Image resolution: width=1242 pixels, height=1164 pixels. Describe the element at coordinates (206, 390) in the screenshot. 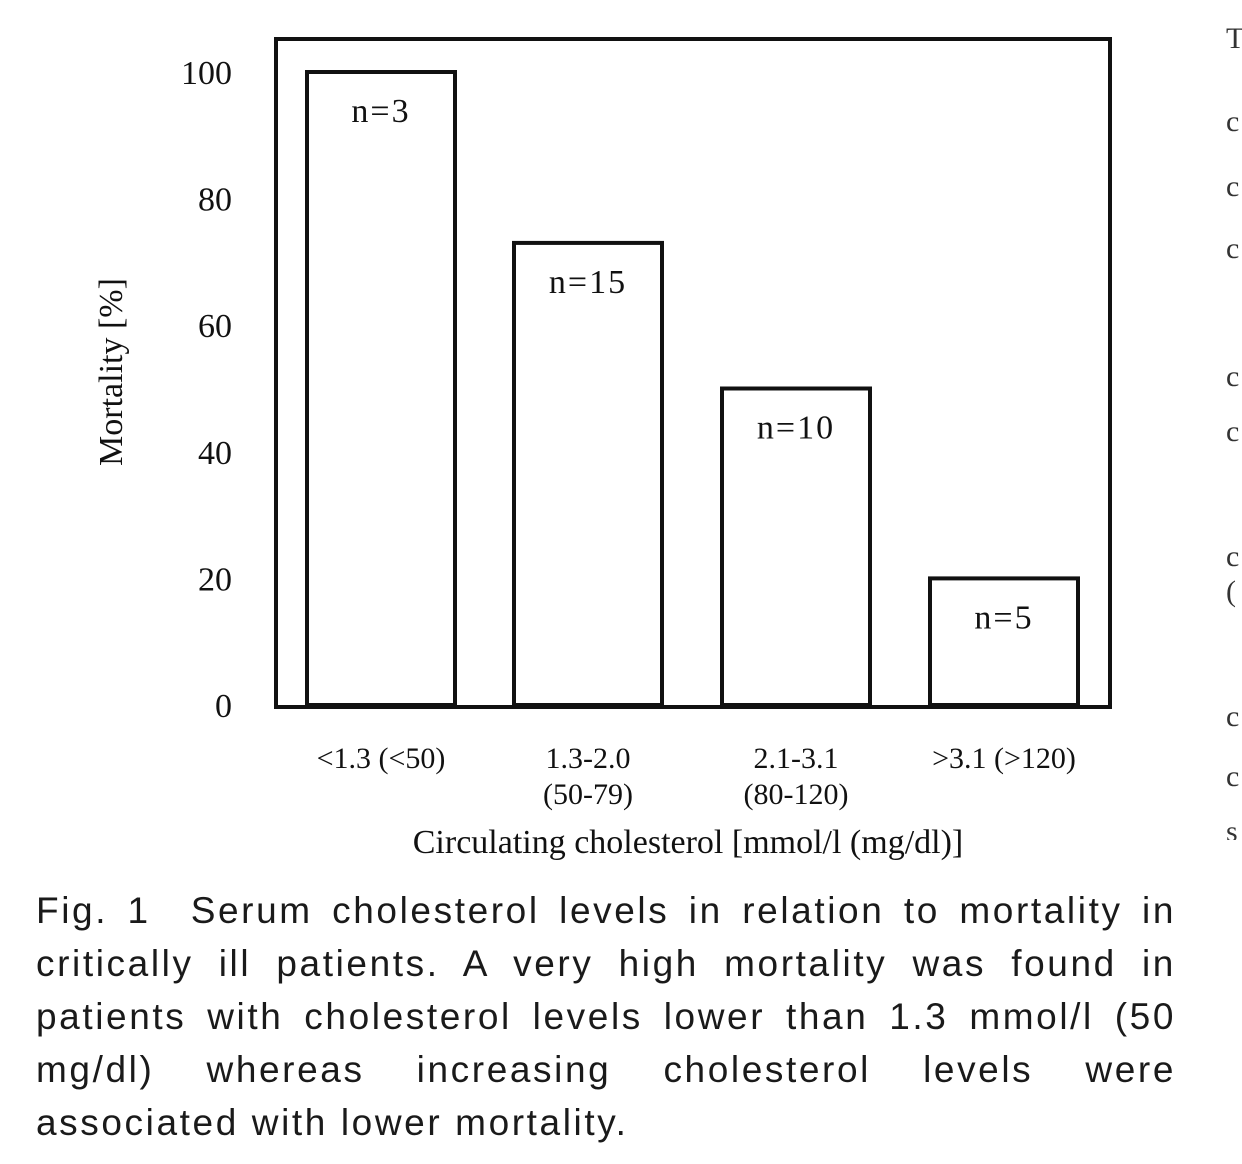

I see `y-axis-ticks: 0 20 40 60 80 100` at that location.